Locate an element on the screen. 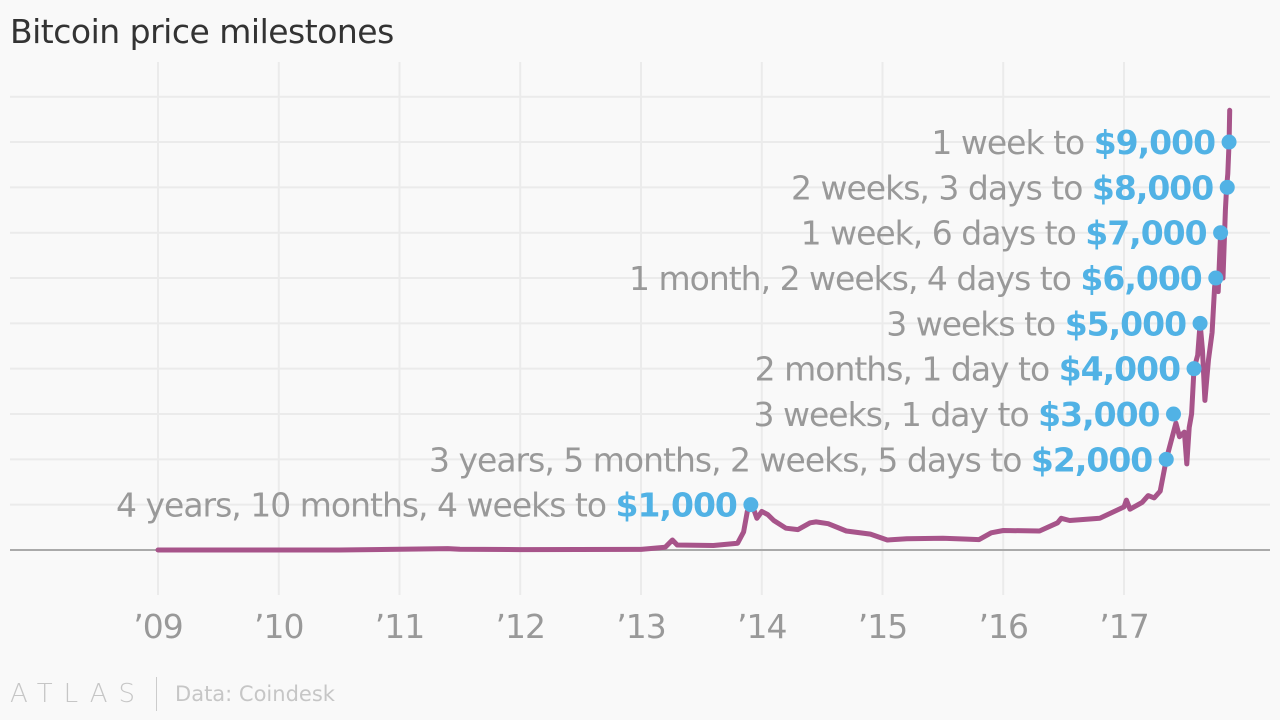 The image size is (1280, 720). atlas-logo: ATLAS is located at coordinates (78, 694).